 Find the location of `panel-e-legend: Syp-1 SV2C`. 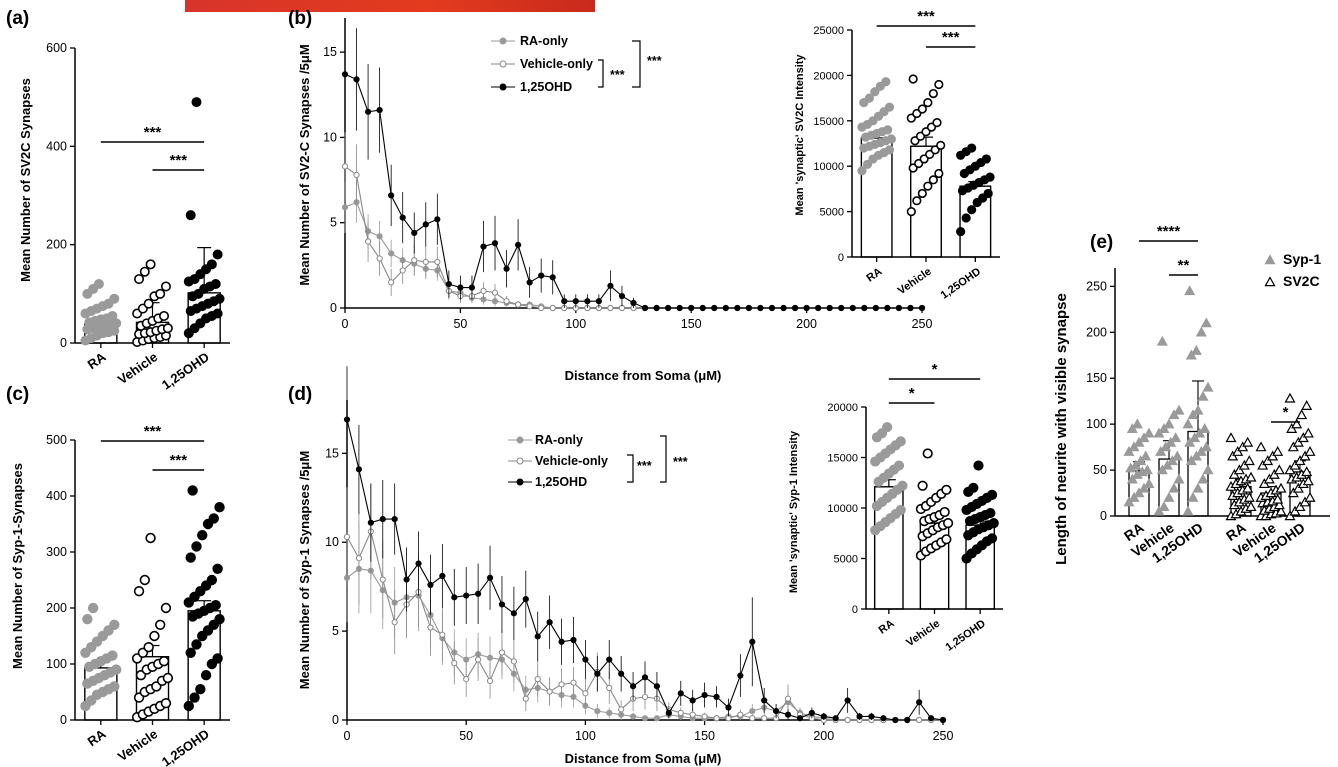

panel-e-legend: Syp-1 SV2C is located at coordinates (1302, 270).